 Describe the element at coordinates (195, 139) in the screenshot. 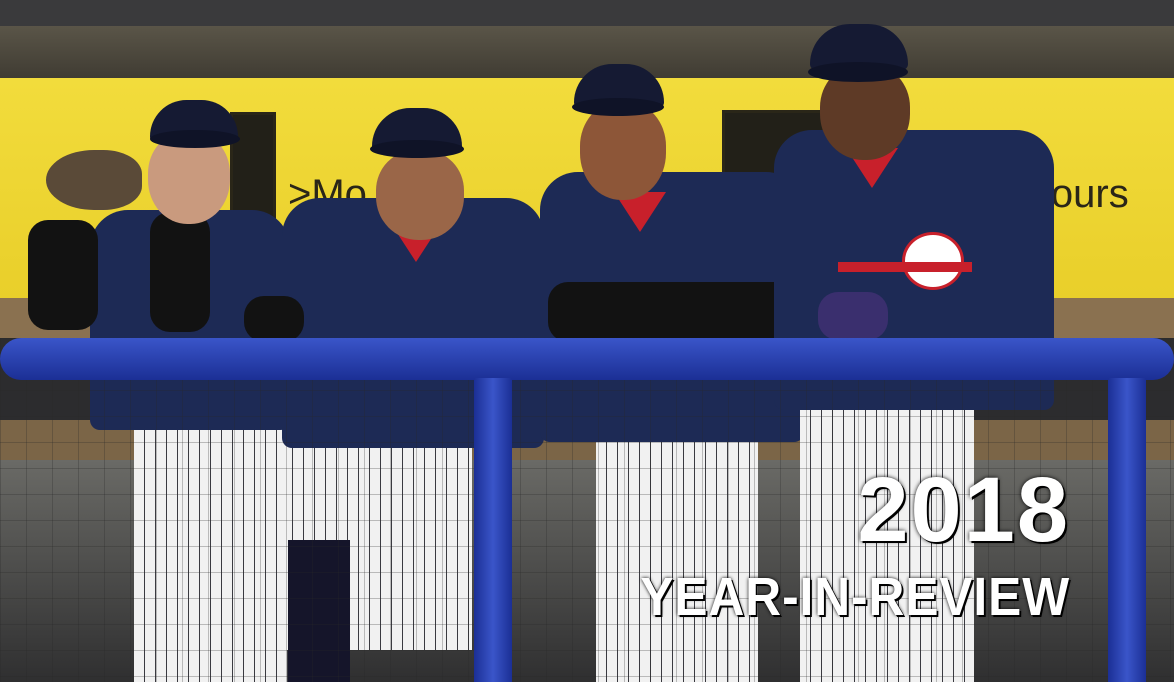

I see `player-1-cap-brim` at that location.